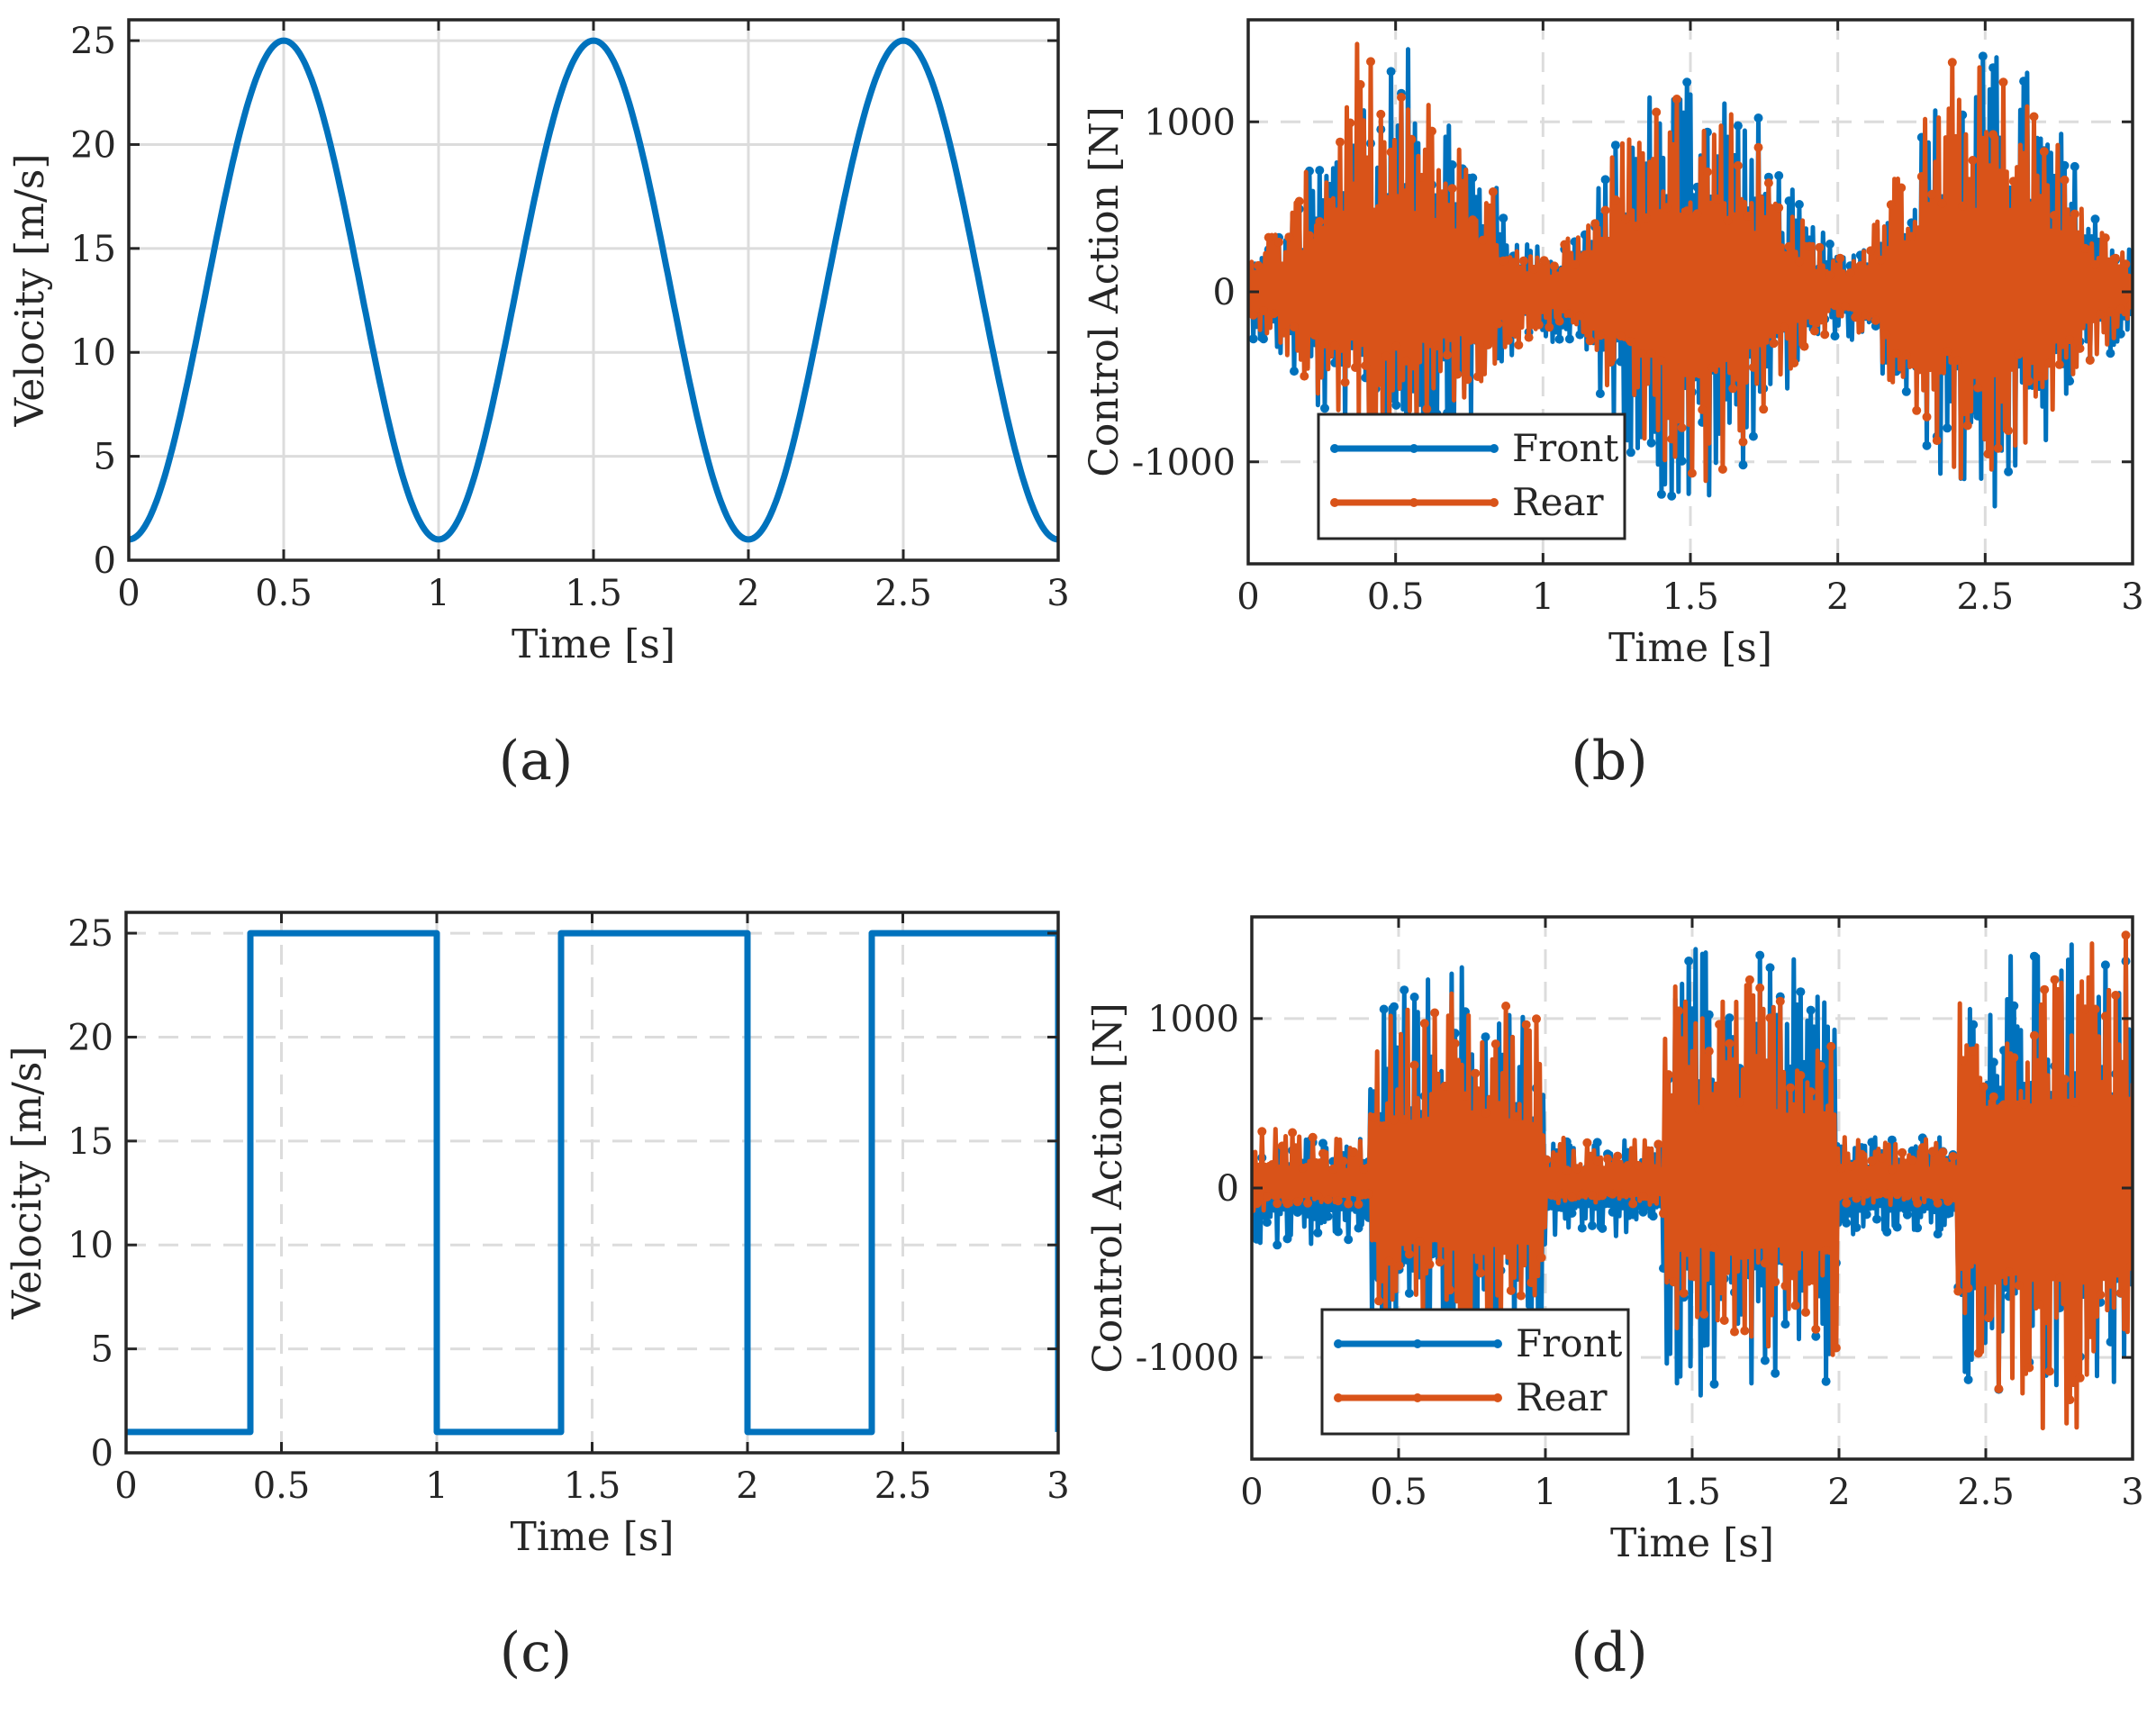 This screenshot has width=2156, height=1714. I want to click on x-tick-label: 1.5, so click(1690, 597).